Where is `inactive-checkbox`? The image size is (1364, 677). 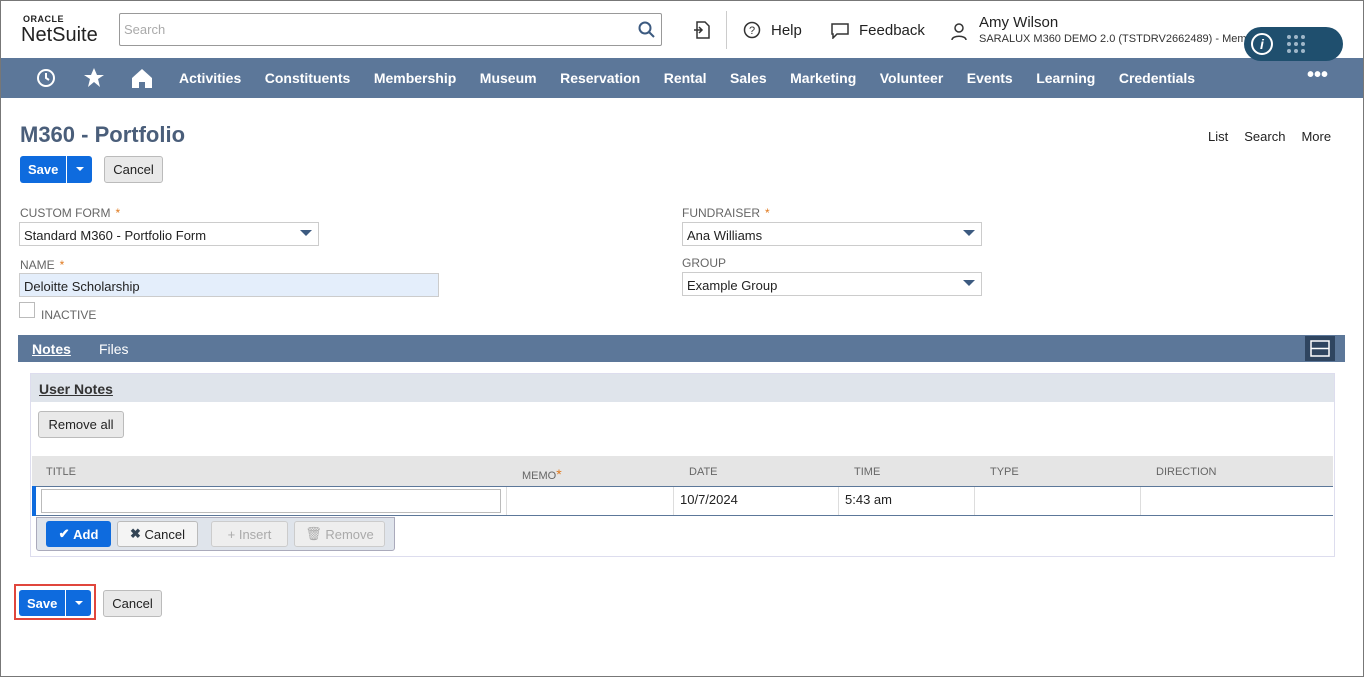 inactive-checkbox is located at coordinates (27, 310).